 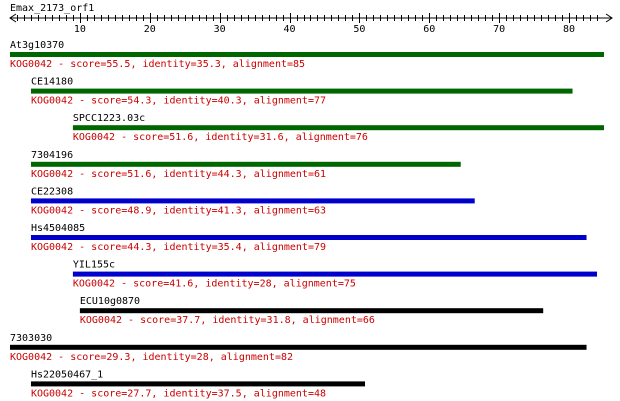 What do you see at coordinates (188, 320) in the screenshot?
I see `hit-score: 37.7` at bounding box center [188, 320].